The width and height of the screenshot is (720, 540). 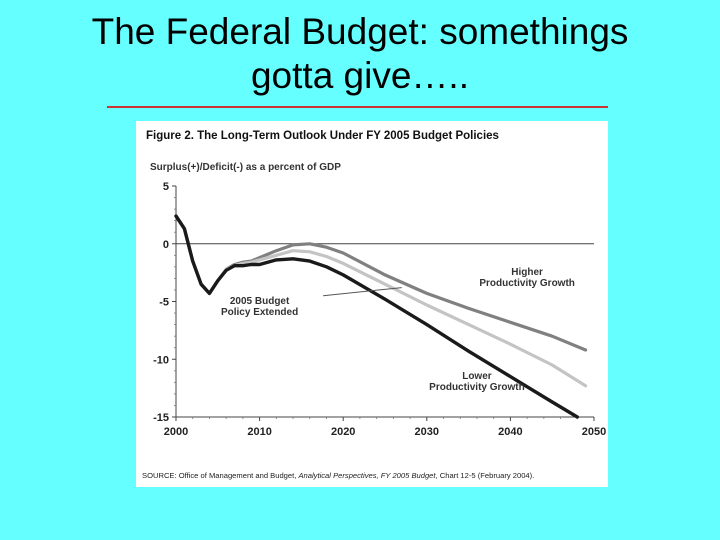 What do you see at coordinates (357, 107) in the screenshot?
I see `title-underline` at bounding box center [357, 107].